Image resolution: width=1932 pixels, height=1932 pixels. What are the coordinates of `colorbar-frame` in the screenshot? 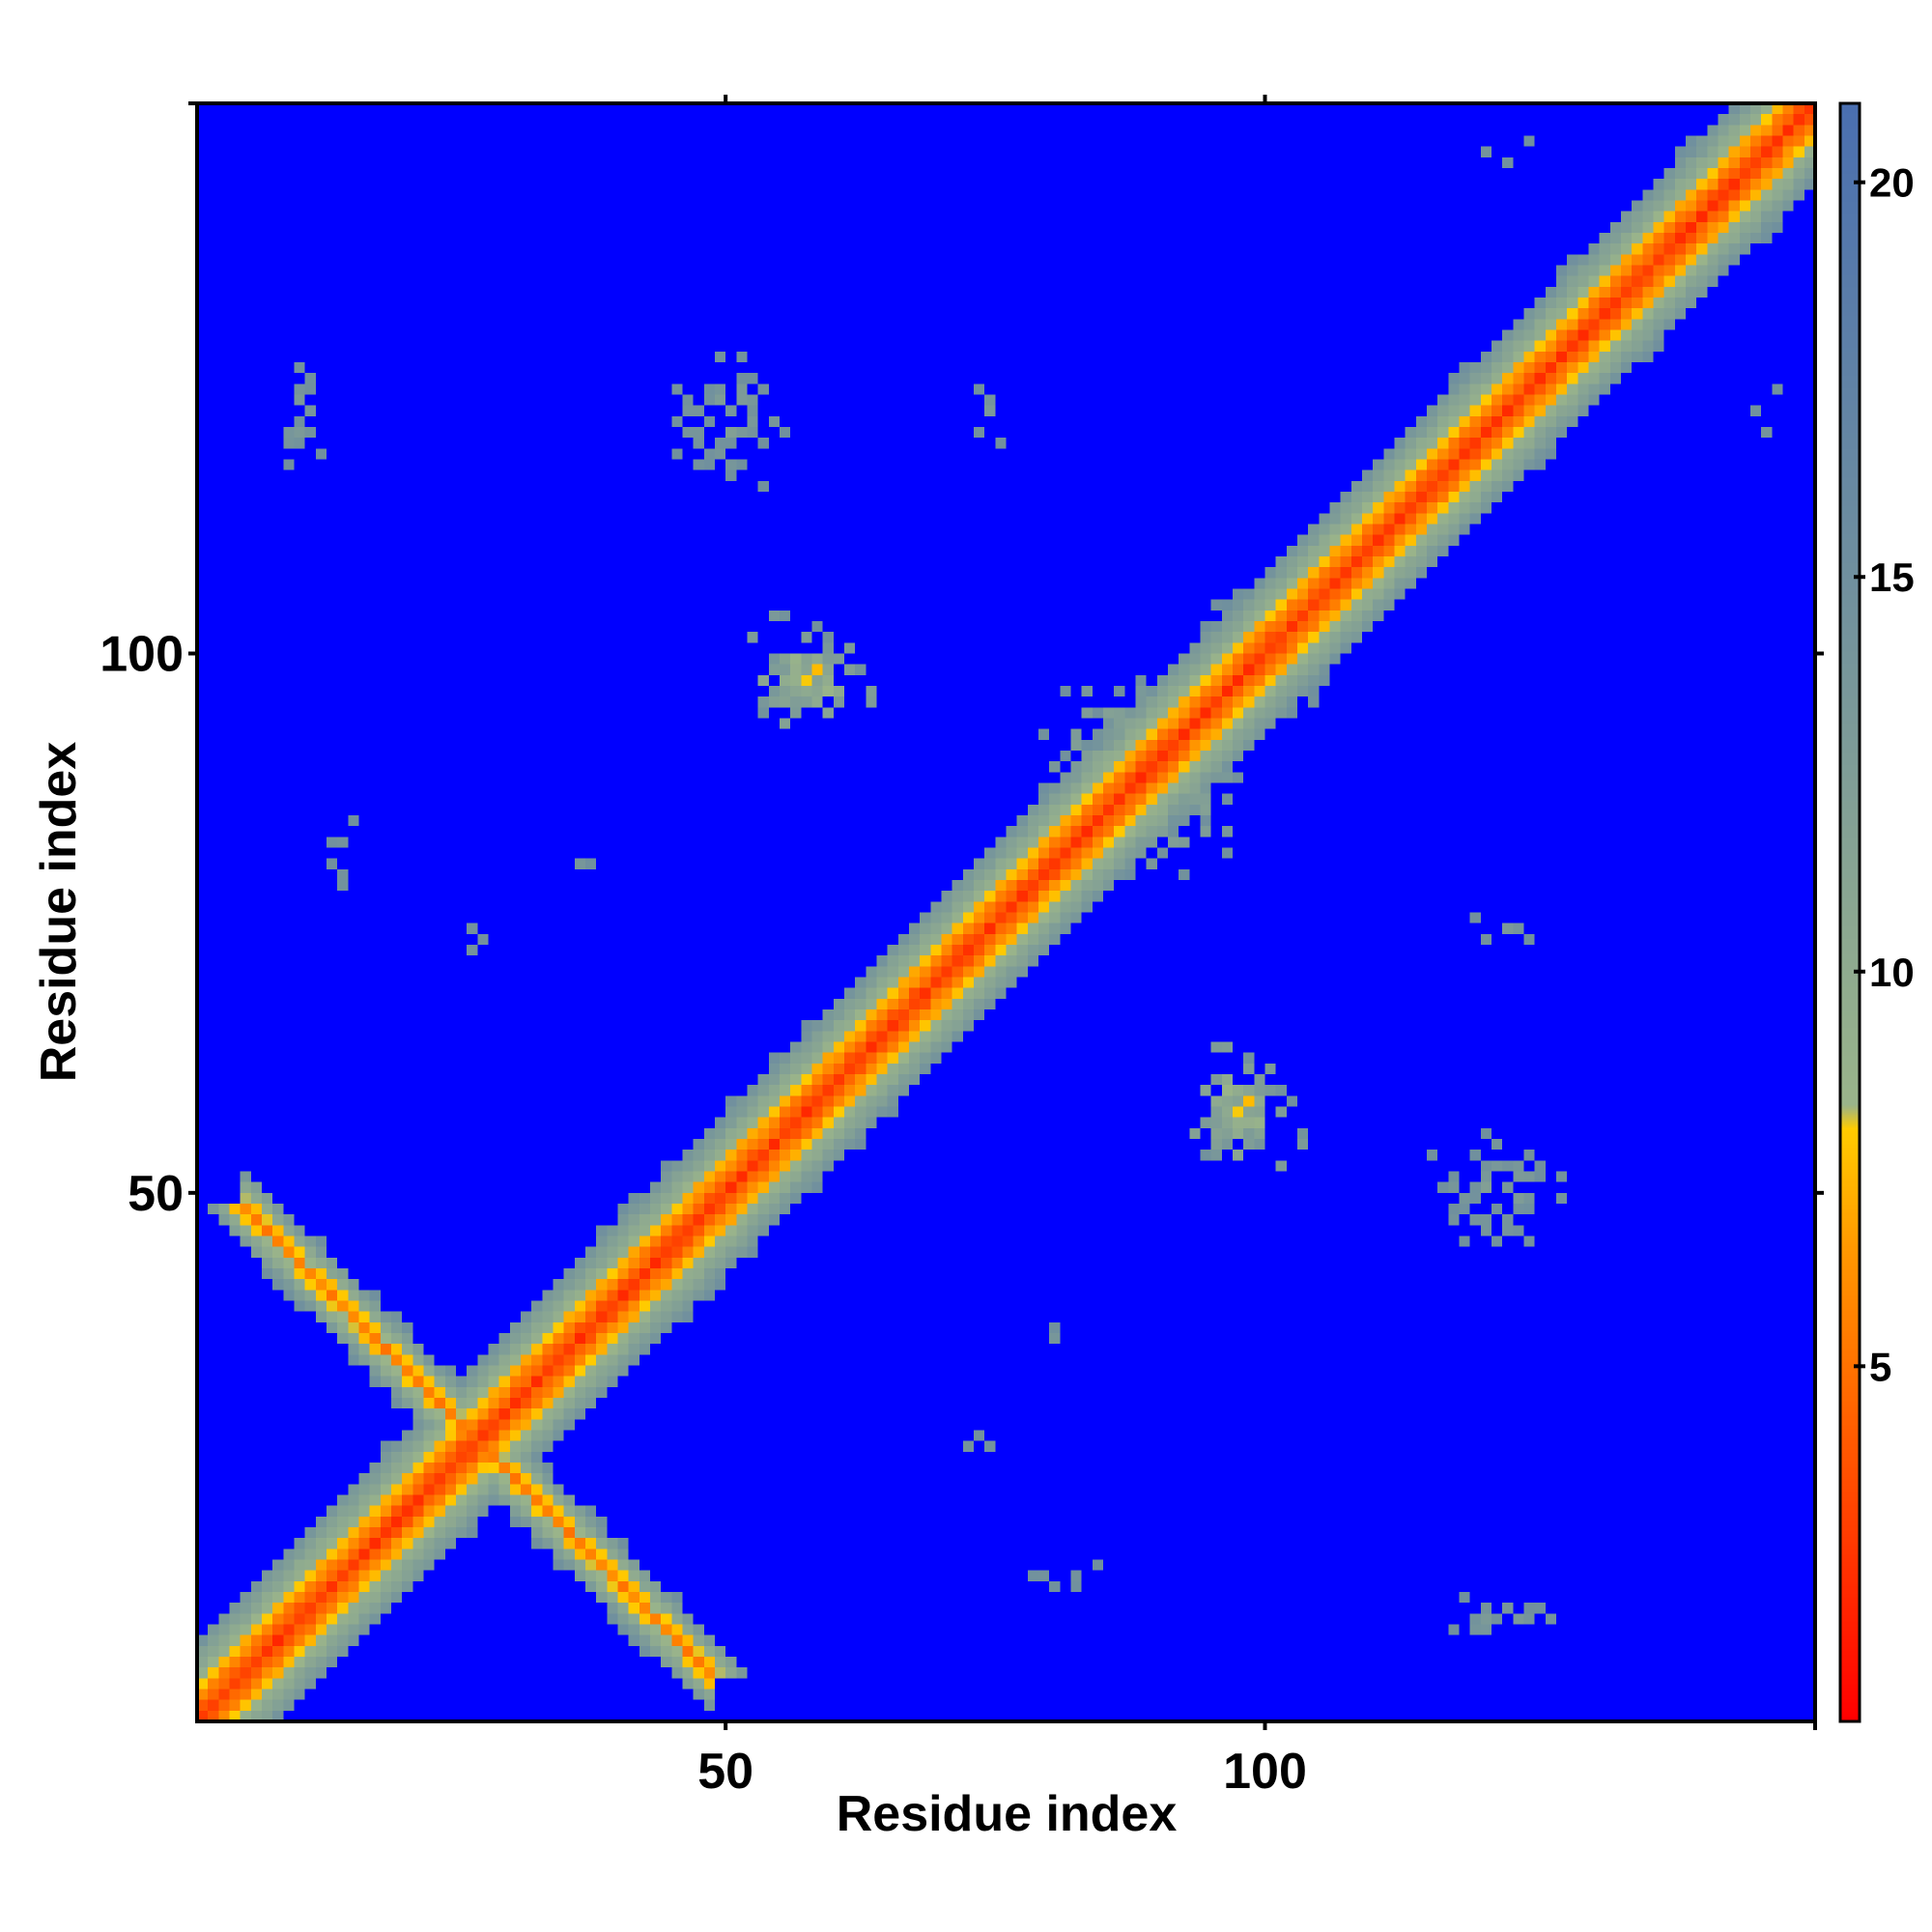 It's located at (1849, 912).